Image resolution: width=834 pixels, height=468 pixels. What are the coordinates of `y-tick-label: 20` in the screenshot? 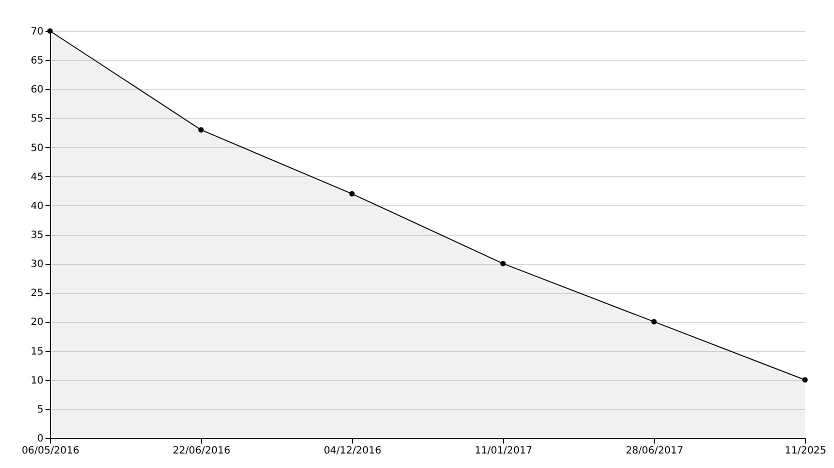 It's located at (37, 322).